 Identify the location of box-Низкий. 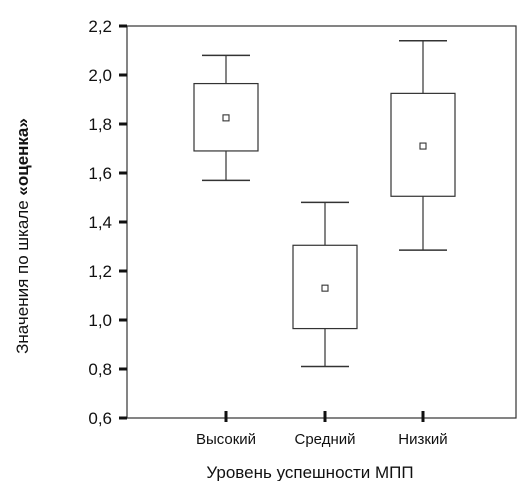
(423, 145).